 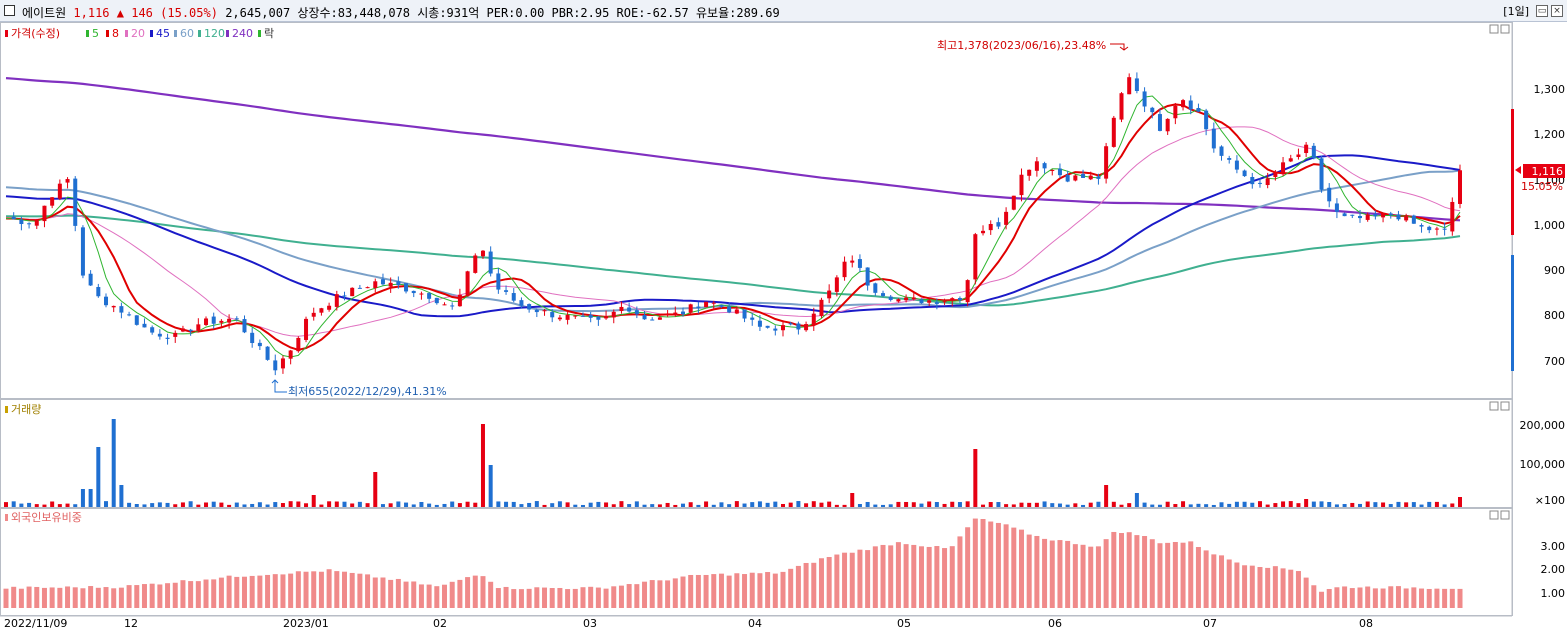 What do you see at coordinates (6, 33) in the screenshot?
I see `legend-price-swatch` at bounding box center [6, 33].